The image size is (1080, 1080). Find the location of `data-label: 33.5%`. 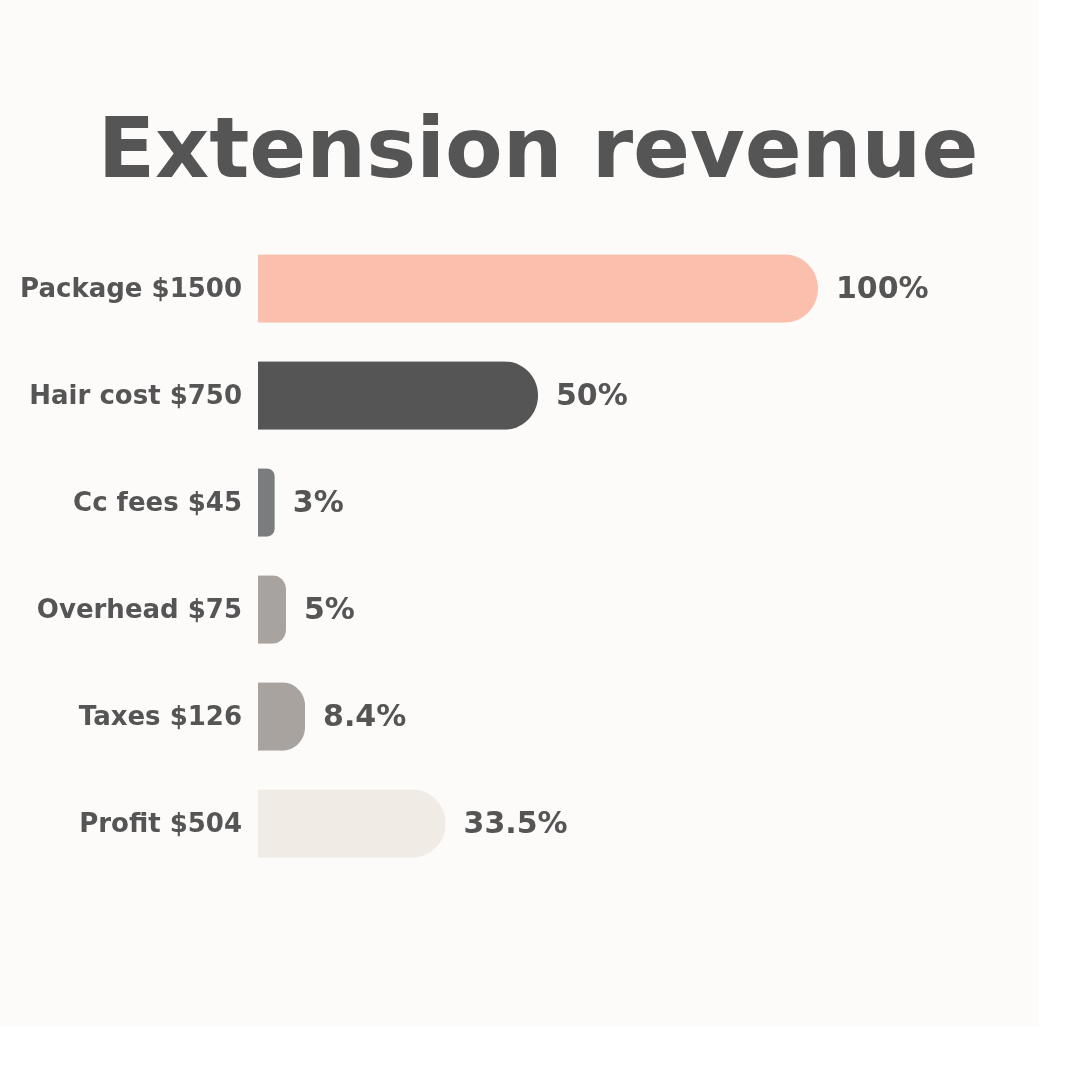

data-label: 33.5% is located at coordinates (515, 822).